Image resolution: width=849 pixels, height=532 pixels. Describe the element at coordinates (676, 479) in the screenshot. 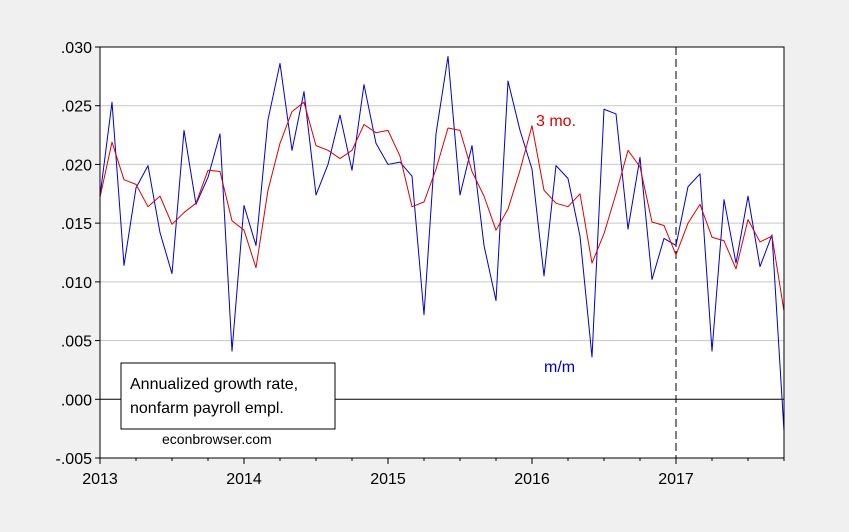

I see `x-tick-label-4: 2017` at that location.